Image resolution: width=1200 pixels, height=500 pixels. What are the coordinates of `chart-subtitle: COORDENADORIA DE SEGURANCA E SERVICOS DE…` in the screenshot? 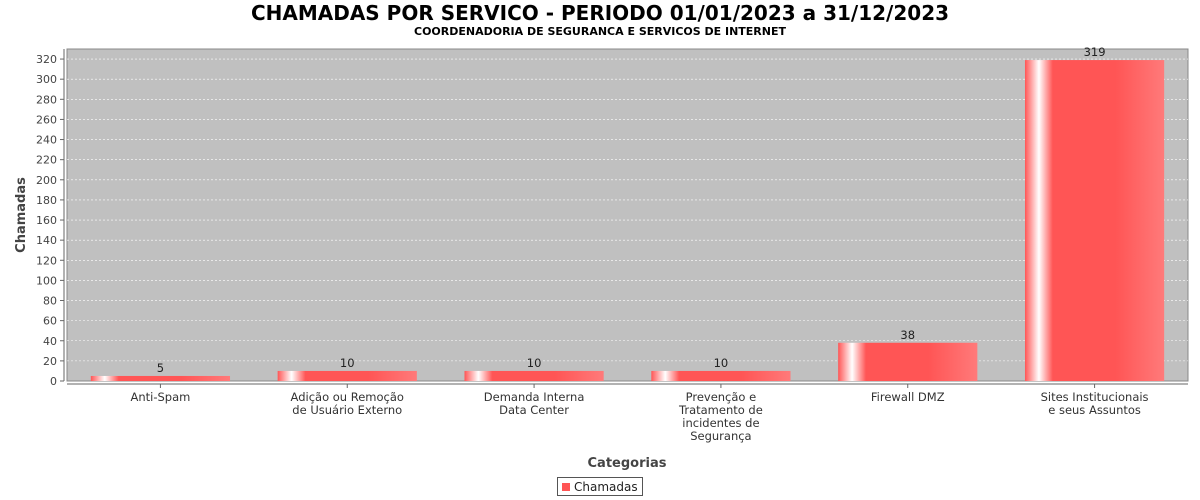 It's located at (600, 31).